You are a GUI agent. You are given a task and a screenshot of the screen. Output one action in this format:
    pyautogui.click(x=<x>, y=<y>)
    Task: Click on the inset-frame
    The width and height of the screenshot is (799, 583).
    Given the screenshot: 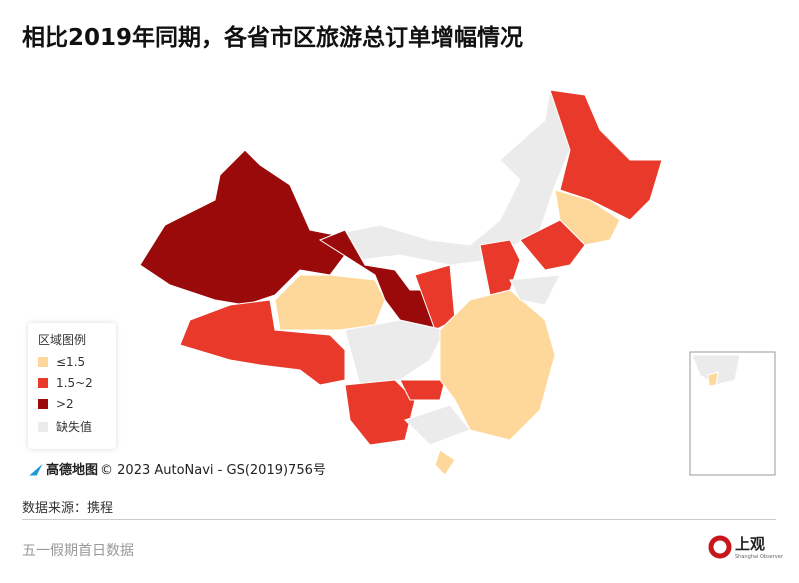 What is the action you would take?
    pyautogui.click(x=732, y=413)
    